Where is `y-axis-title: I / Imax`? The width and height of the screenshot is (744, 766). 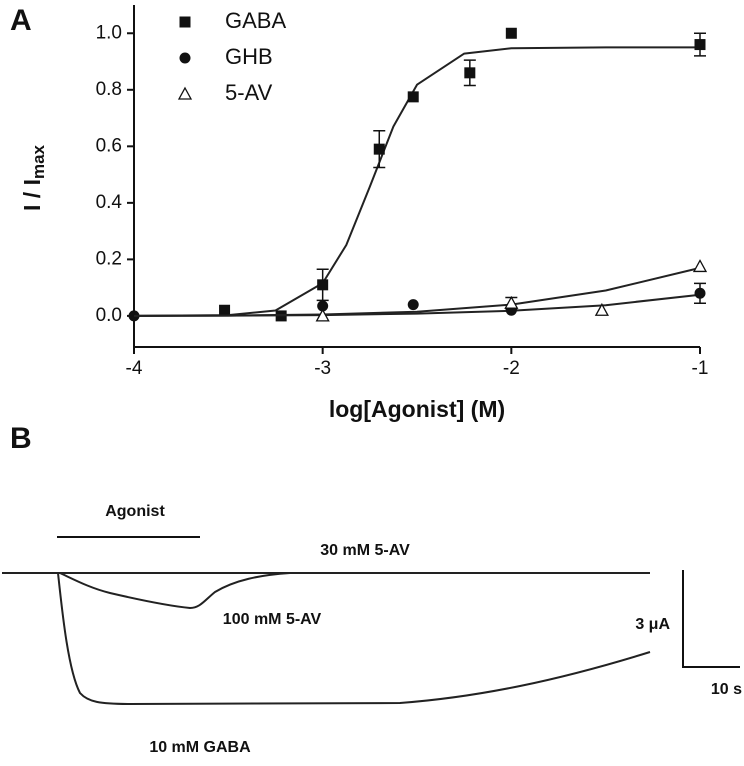 y-axis-title: I / Imax is located at coordinates (33, 177).